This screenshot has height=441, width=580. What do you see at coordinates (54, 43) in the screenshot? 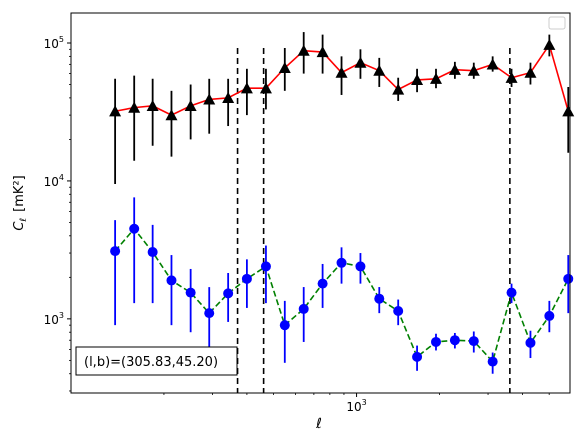
I see `y-tick-label-3: 10⁵` at bounding box center [54, 43].